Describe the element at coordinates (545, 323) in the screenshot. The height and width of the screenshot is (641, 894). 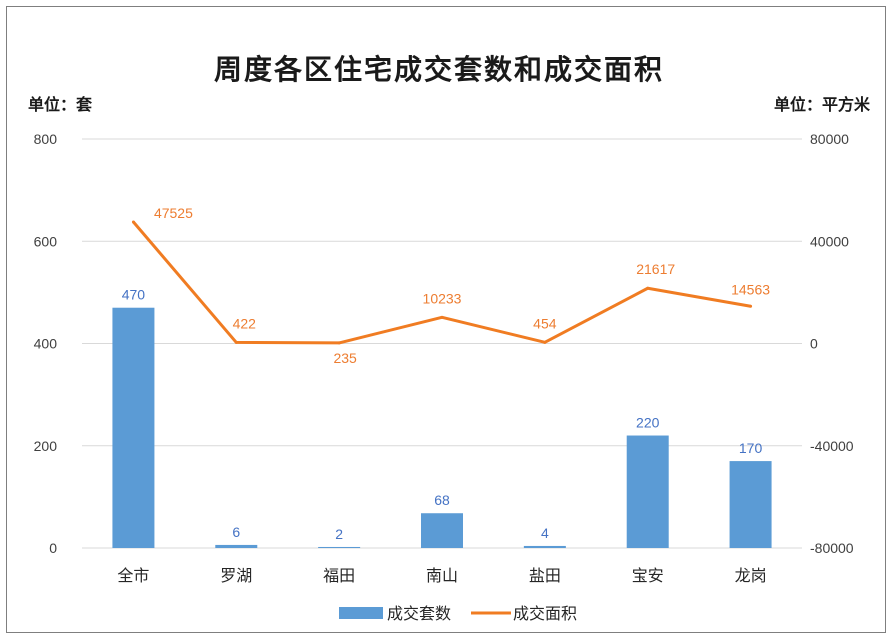
I see `line-value-label: 454` at that location.